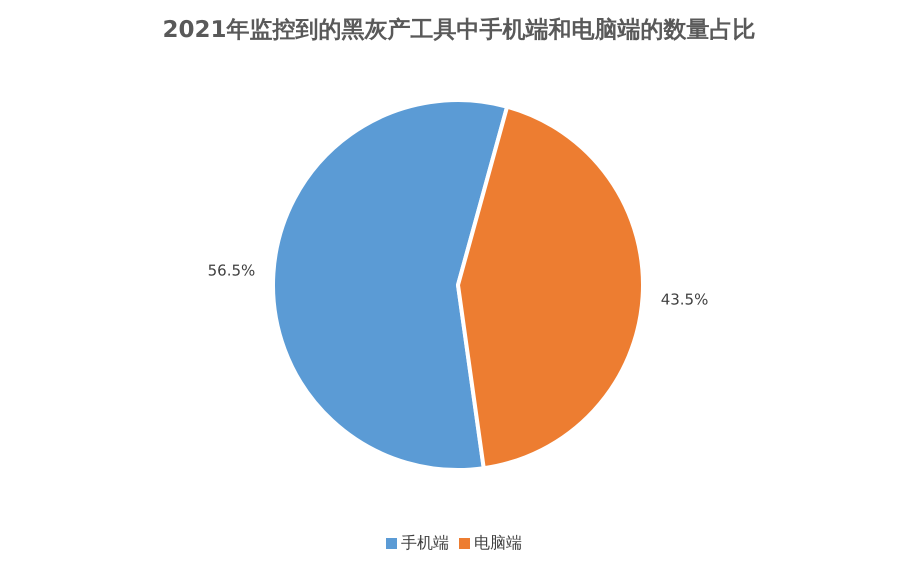 The width and height of the screenshot is (918, 568). What do you see at coordinates (684, 299) in the screenshot?
I see `data-label: 43.5%` at bounding box center [684, 299].